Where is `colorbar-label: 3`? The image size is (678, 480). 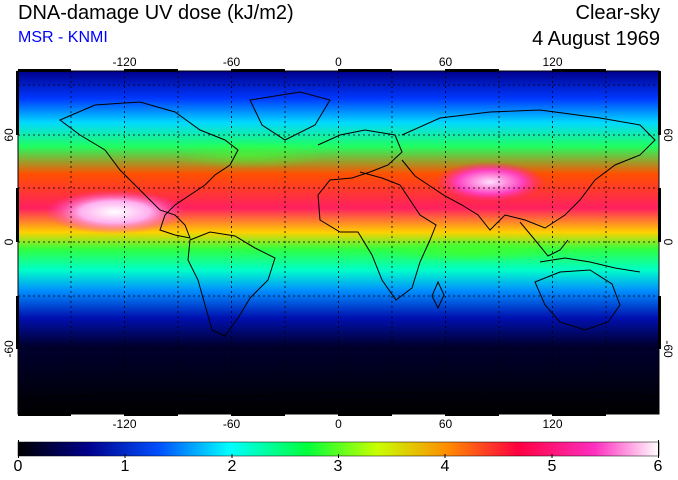 colorbar-label: 3 is located at coordinates (338, 466).